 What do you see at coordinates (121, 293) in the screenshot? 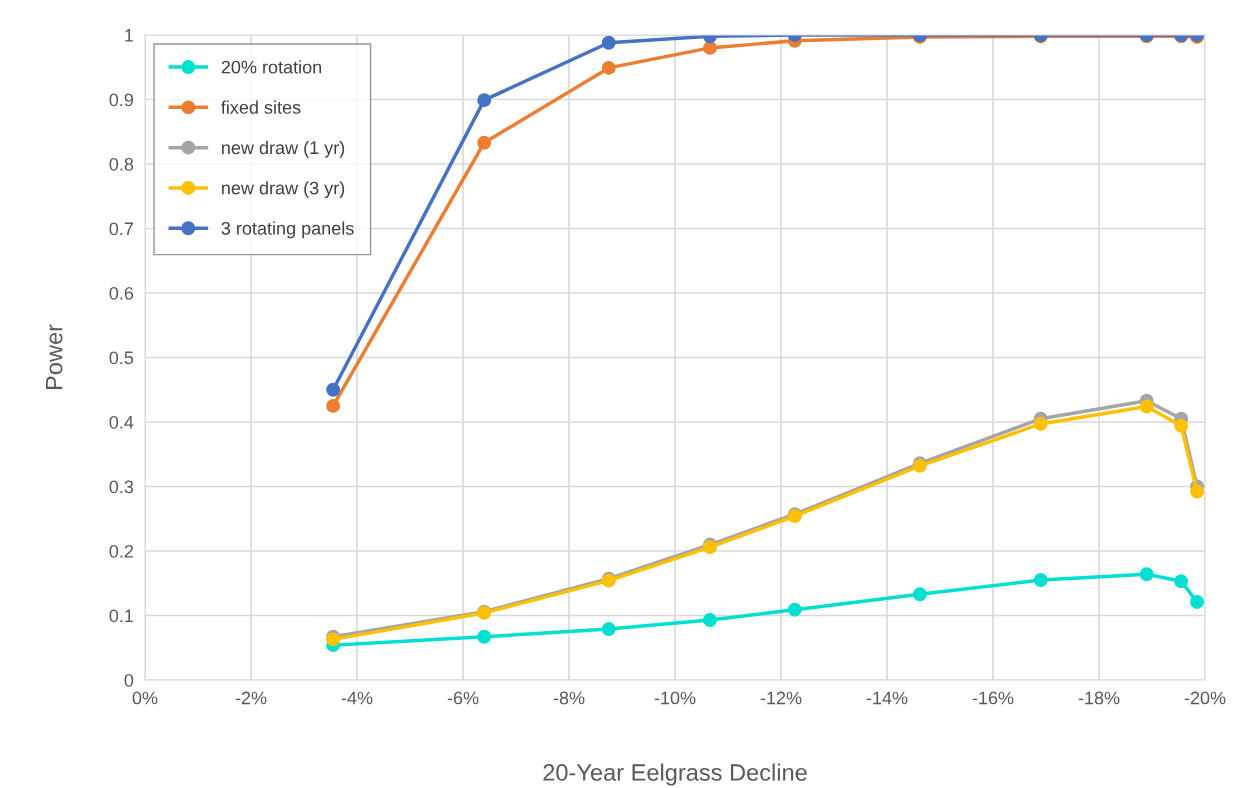
I see `y-tick-label: 0.6` at bounding box center [121, 293].